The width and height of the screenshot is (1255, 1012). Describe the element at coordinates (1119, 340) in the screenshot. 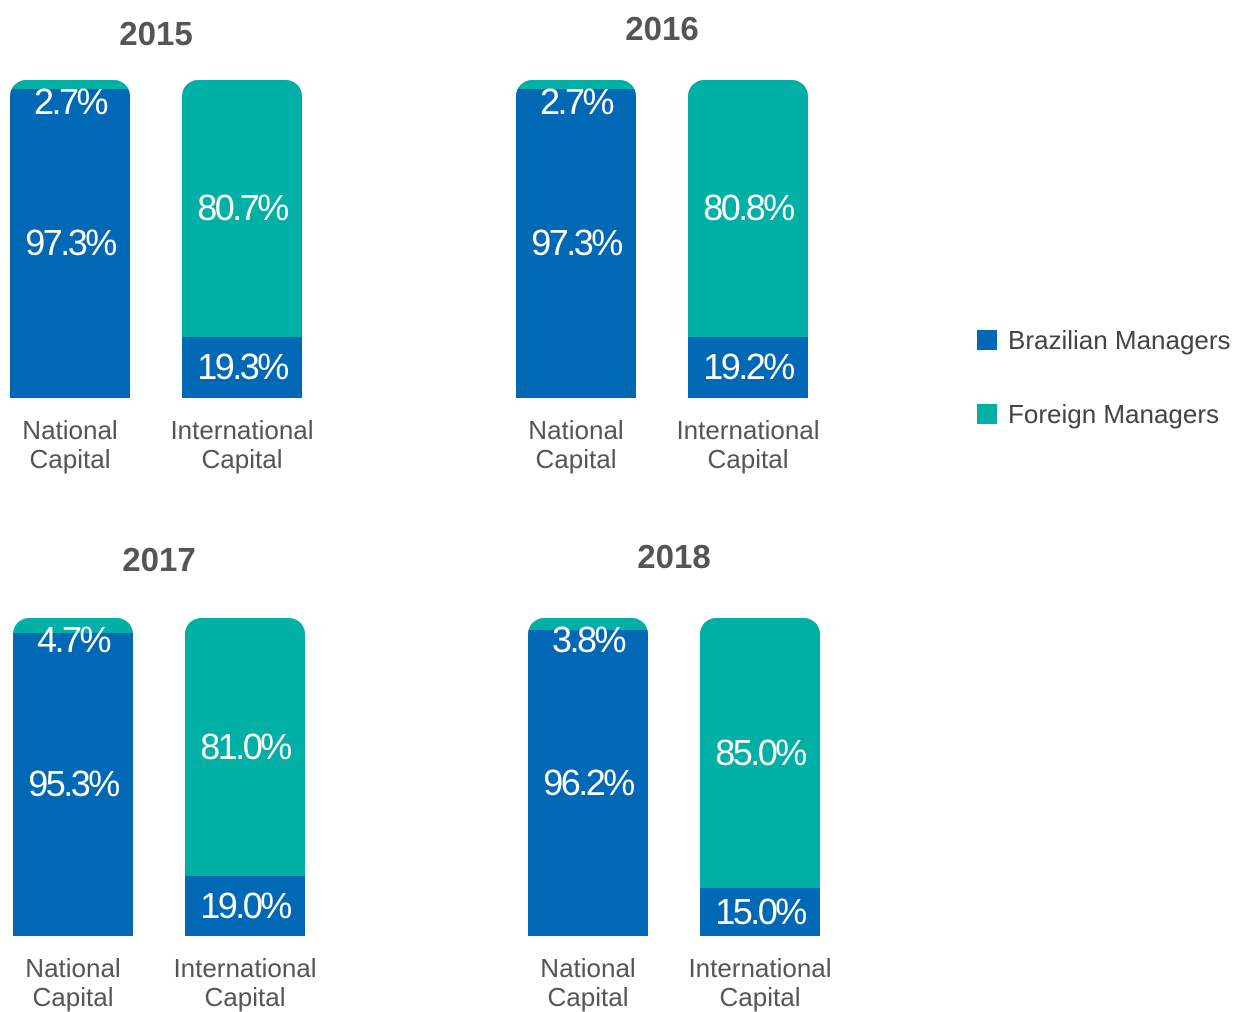

I see `legend-label: Brazilian Managers` at that location.